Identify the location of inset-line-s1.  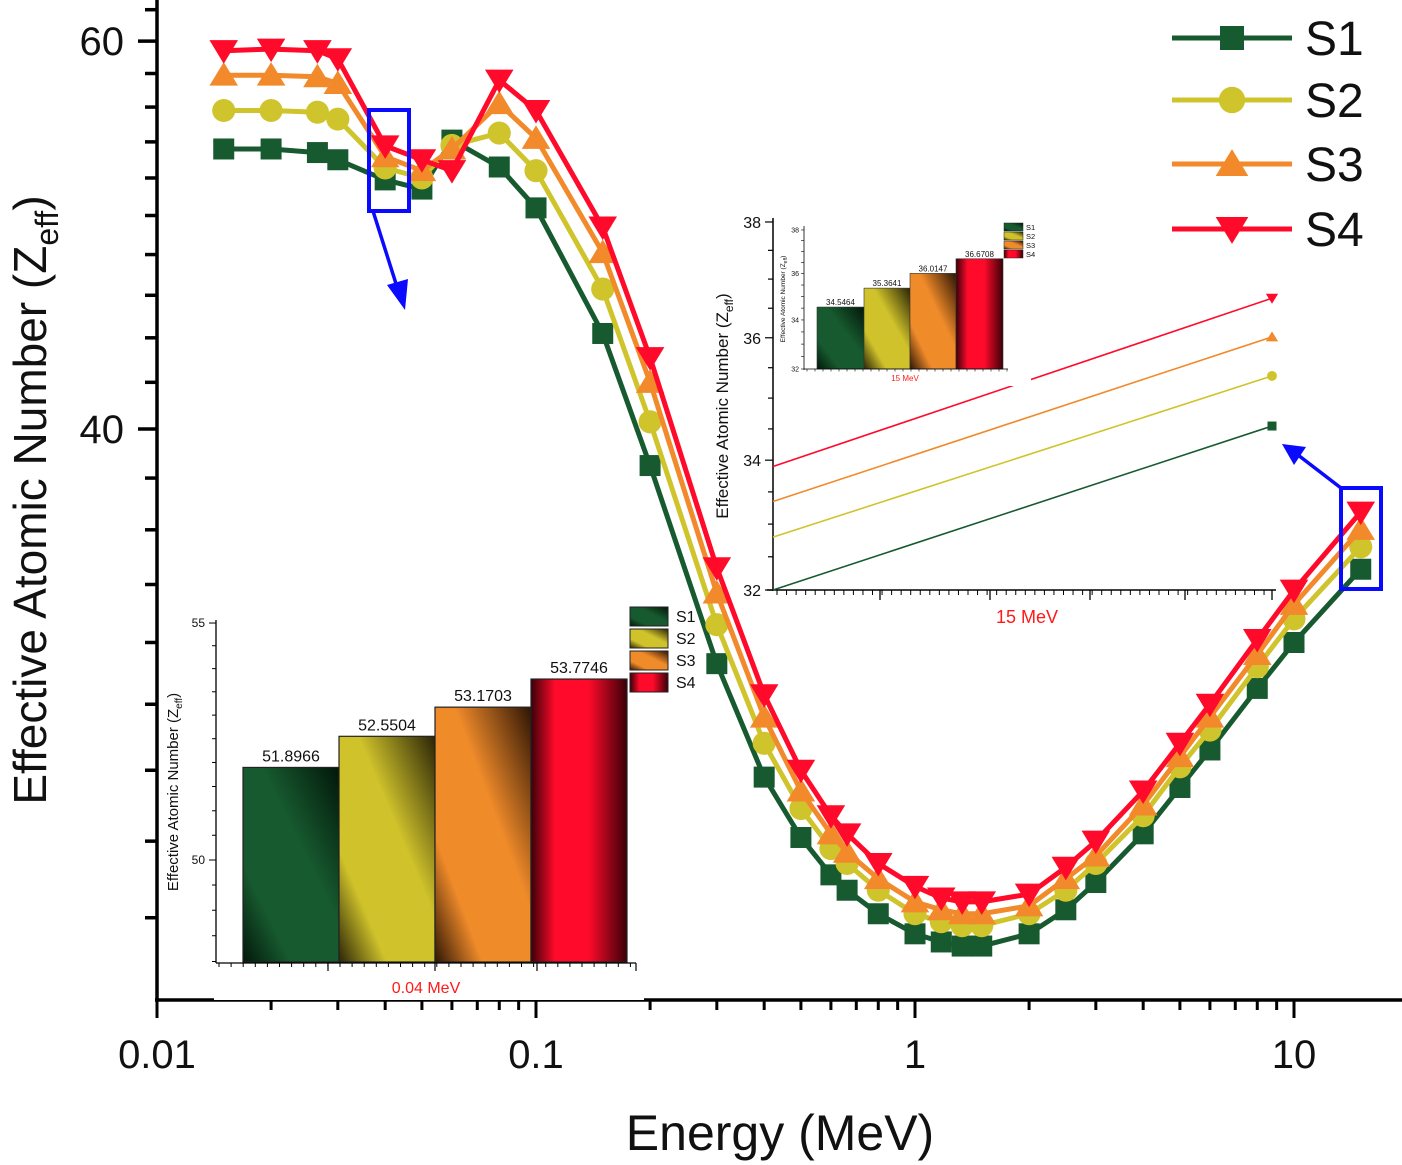
(1022, 508).